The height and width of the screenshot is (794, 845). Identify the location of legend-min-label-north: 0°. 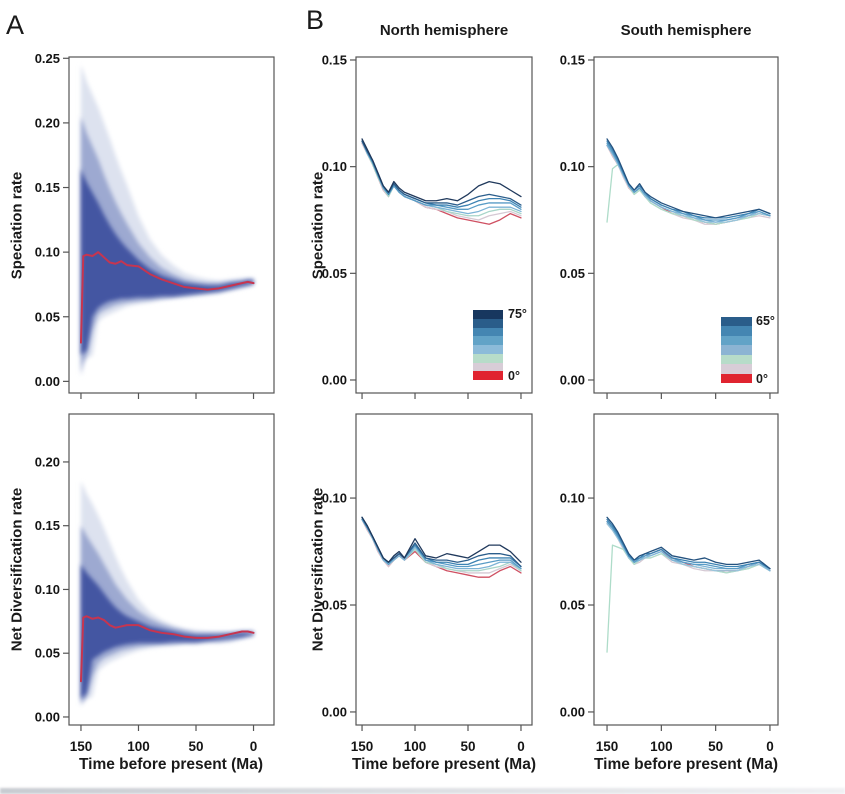
(514, 376).